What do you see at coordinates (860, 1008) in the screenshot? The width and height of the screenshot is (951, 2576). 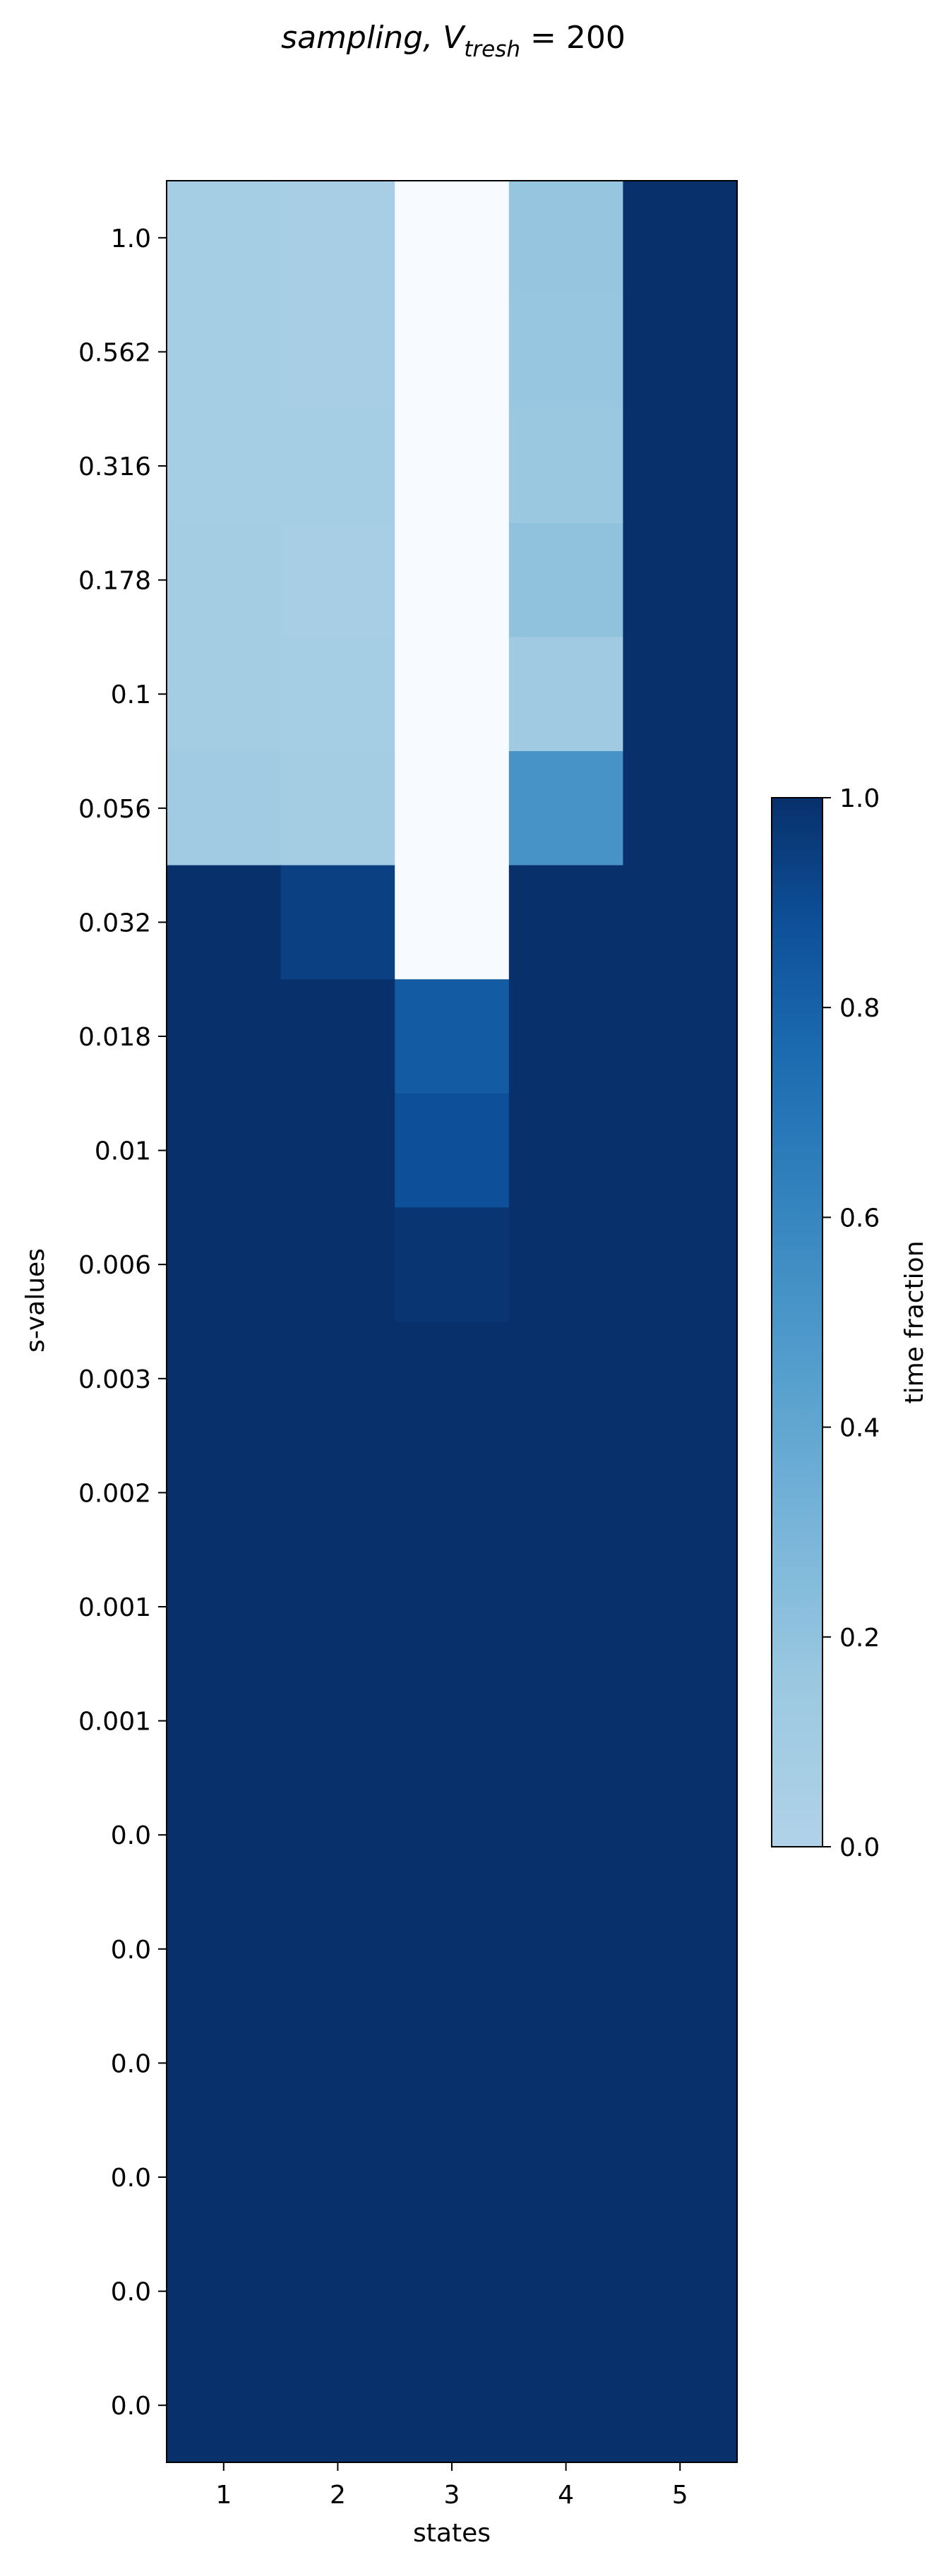 I see `colorbar-tick-label: 0.8` at bounding box center [860, 1008].